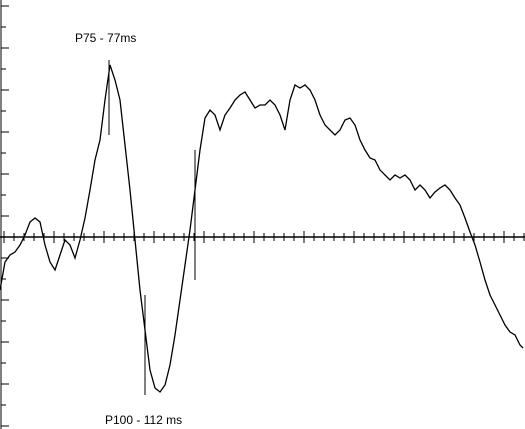 The height and width of the screenshot is (429, 525). I want to click on annotation: P100 - 112 ms, so click(143, 420).